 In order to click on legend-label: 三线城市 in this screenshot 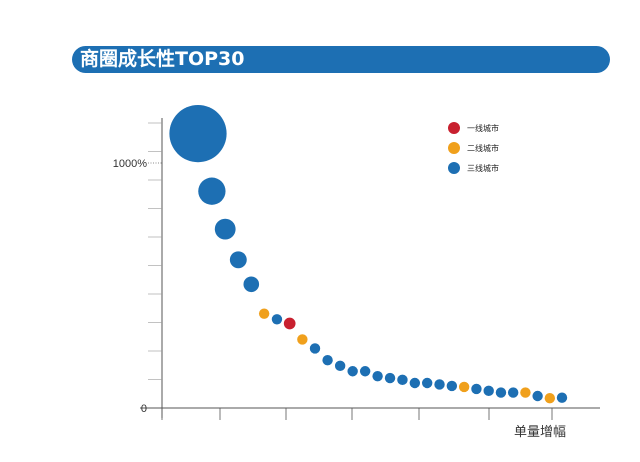, I will do `click(483, 168)`.